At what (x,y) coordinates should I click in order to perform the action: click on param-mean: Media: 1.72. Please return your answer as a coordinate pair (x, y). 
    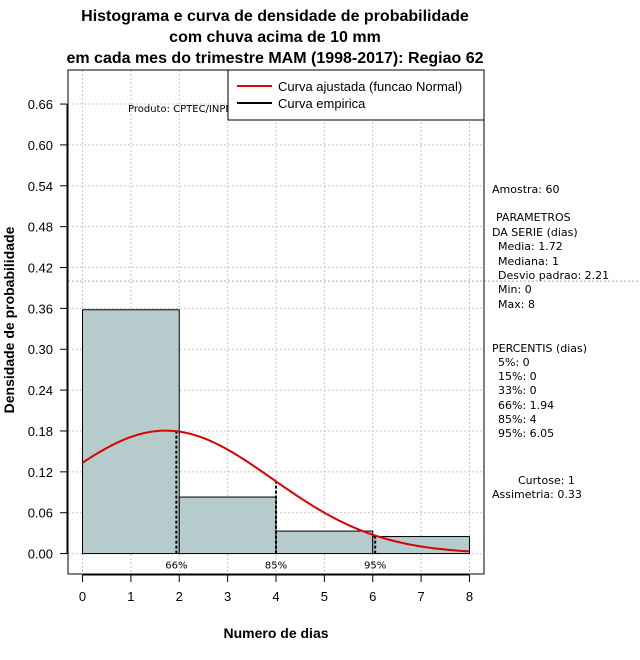
    Looking at the image, I should click on (530, 246).